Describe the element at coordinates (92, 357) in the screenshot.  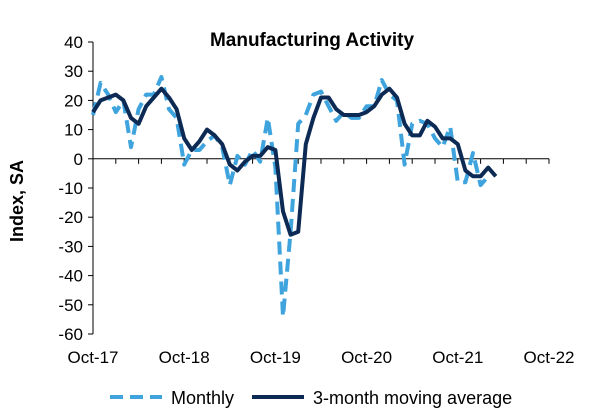
I see `x-tick-label: Oct-17` at that location.